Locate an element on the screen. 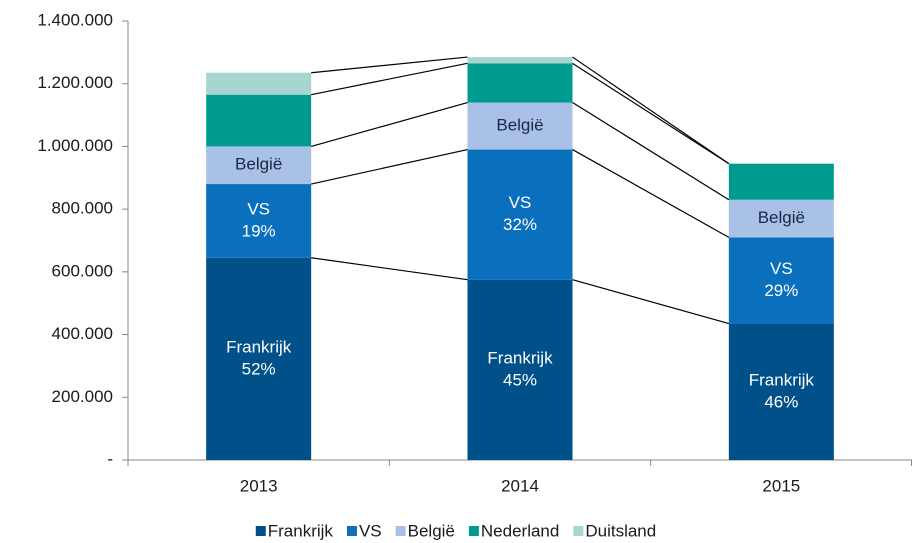 Image resolution: width=912 pixels, height=543 pixels. y-tick-label: 1.000.000 is located at coordinates (75, 145).